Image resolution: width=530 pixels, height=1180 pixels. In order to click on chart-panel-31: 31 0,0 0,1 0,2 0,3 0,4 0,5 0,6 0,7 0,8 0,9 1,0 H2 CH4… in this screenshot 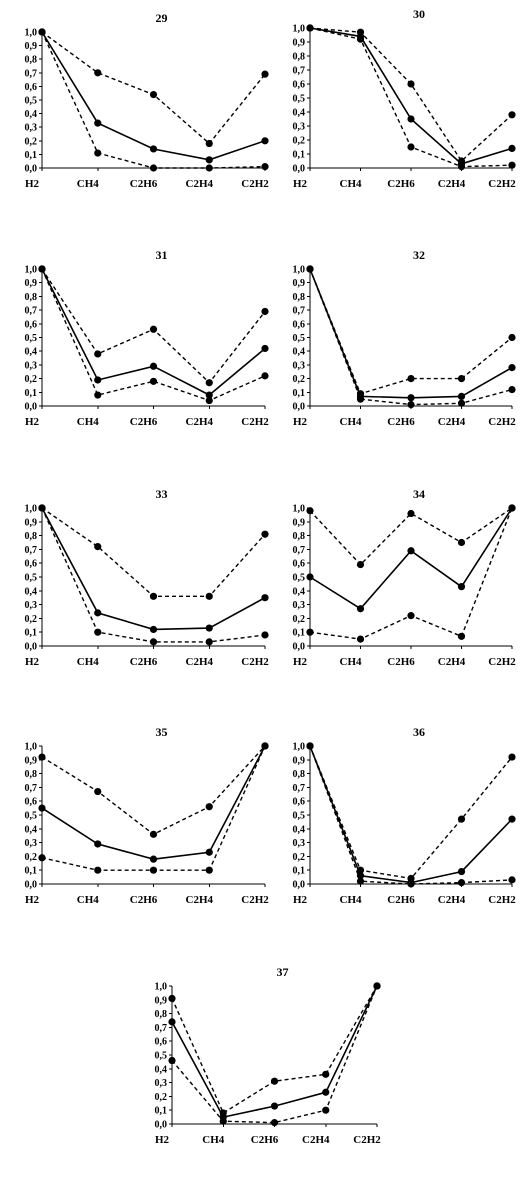, I will do `click(147, 338)`.